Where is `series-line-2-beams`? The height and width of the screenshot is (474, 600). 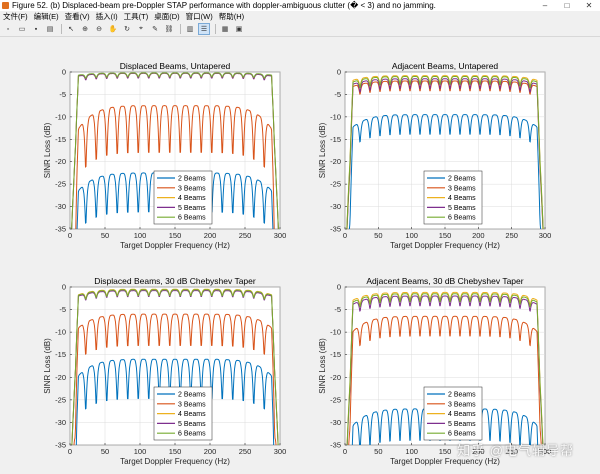
series-line-2-beams is located at coordinates (445, 171).